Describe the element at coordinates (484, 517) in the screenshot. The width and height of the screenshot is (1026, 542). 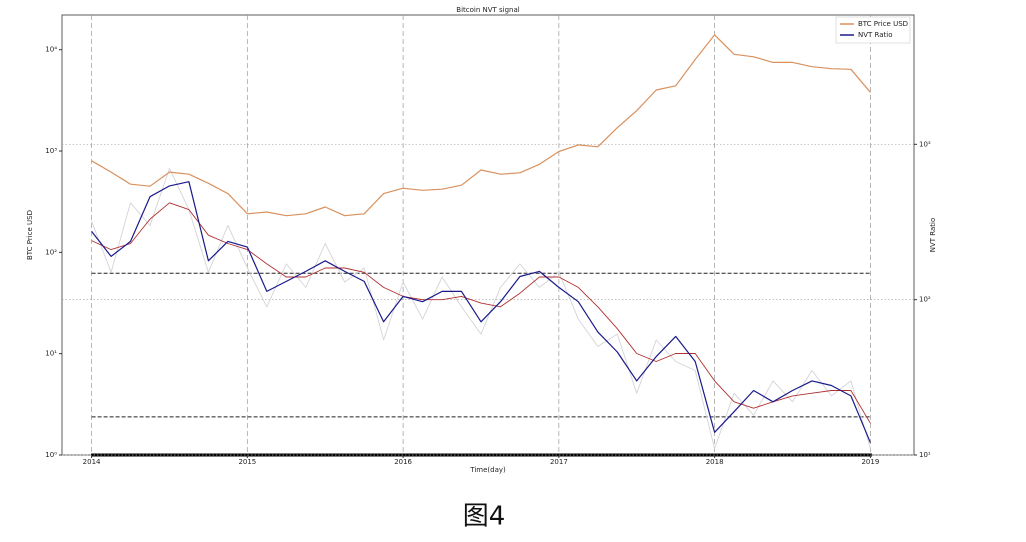
I see `figure-caption: 图4` at that location.